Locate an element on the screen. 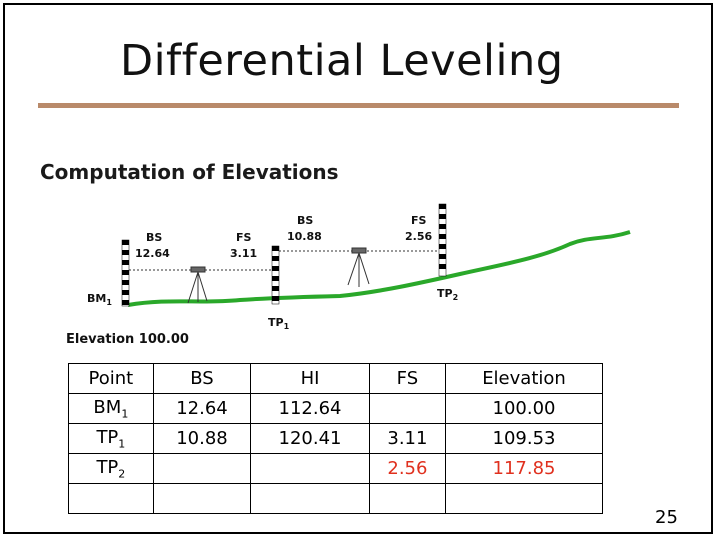 The width and height of the screenshot is (720, 540). header-elevation: Elevation is located at coordinates (524, 378).